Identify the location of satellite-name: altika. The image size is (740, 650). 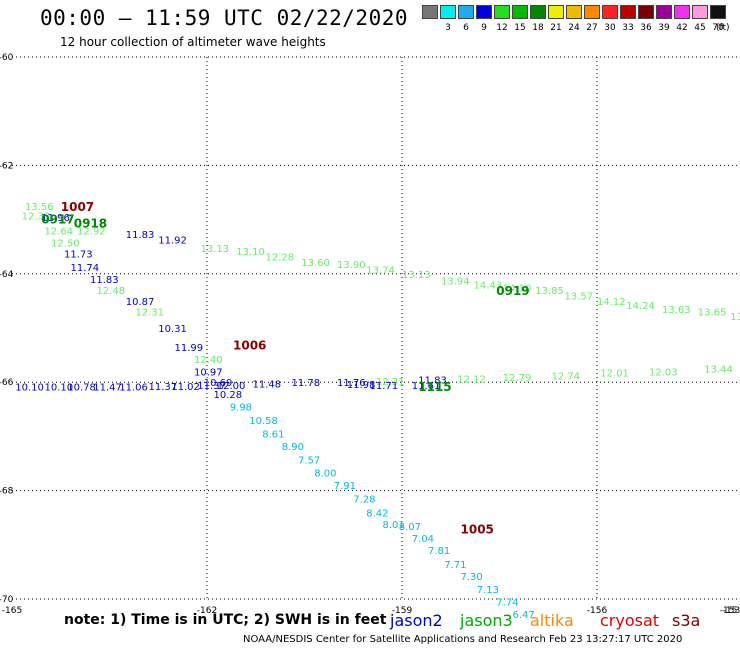
(552, 620).